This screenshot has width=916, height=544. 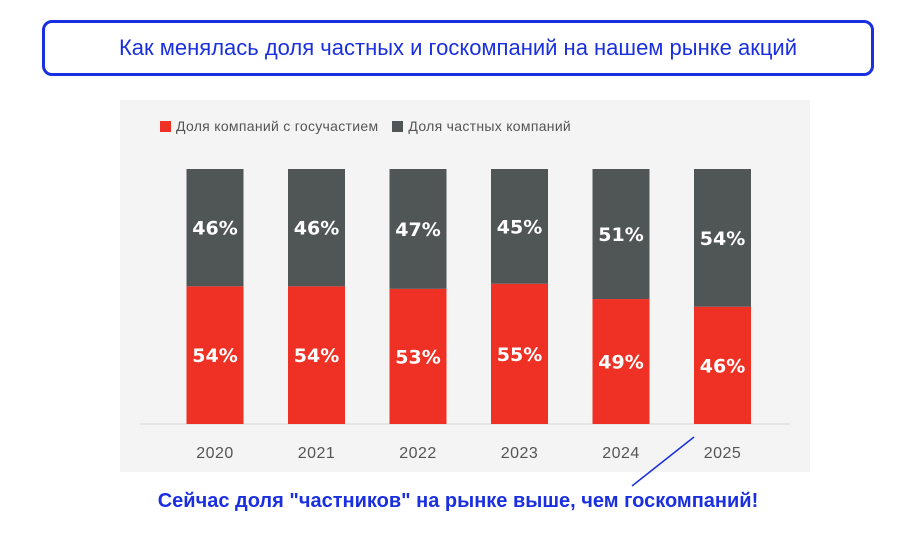 What do you see at coordinates (215, 453) in the screenshot?
I see `x-tick-label-2020: 2020` at bounding box center [215, 453].